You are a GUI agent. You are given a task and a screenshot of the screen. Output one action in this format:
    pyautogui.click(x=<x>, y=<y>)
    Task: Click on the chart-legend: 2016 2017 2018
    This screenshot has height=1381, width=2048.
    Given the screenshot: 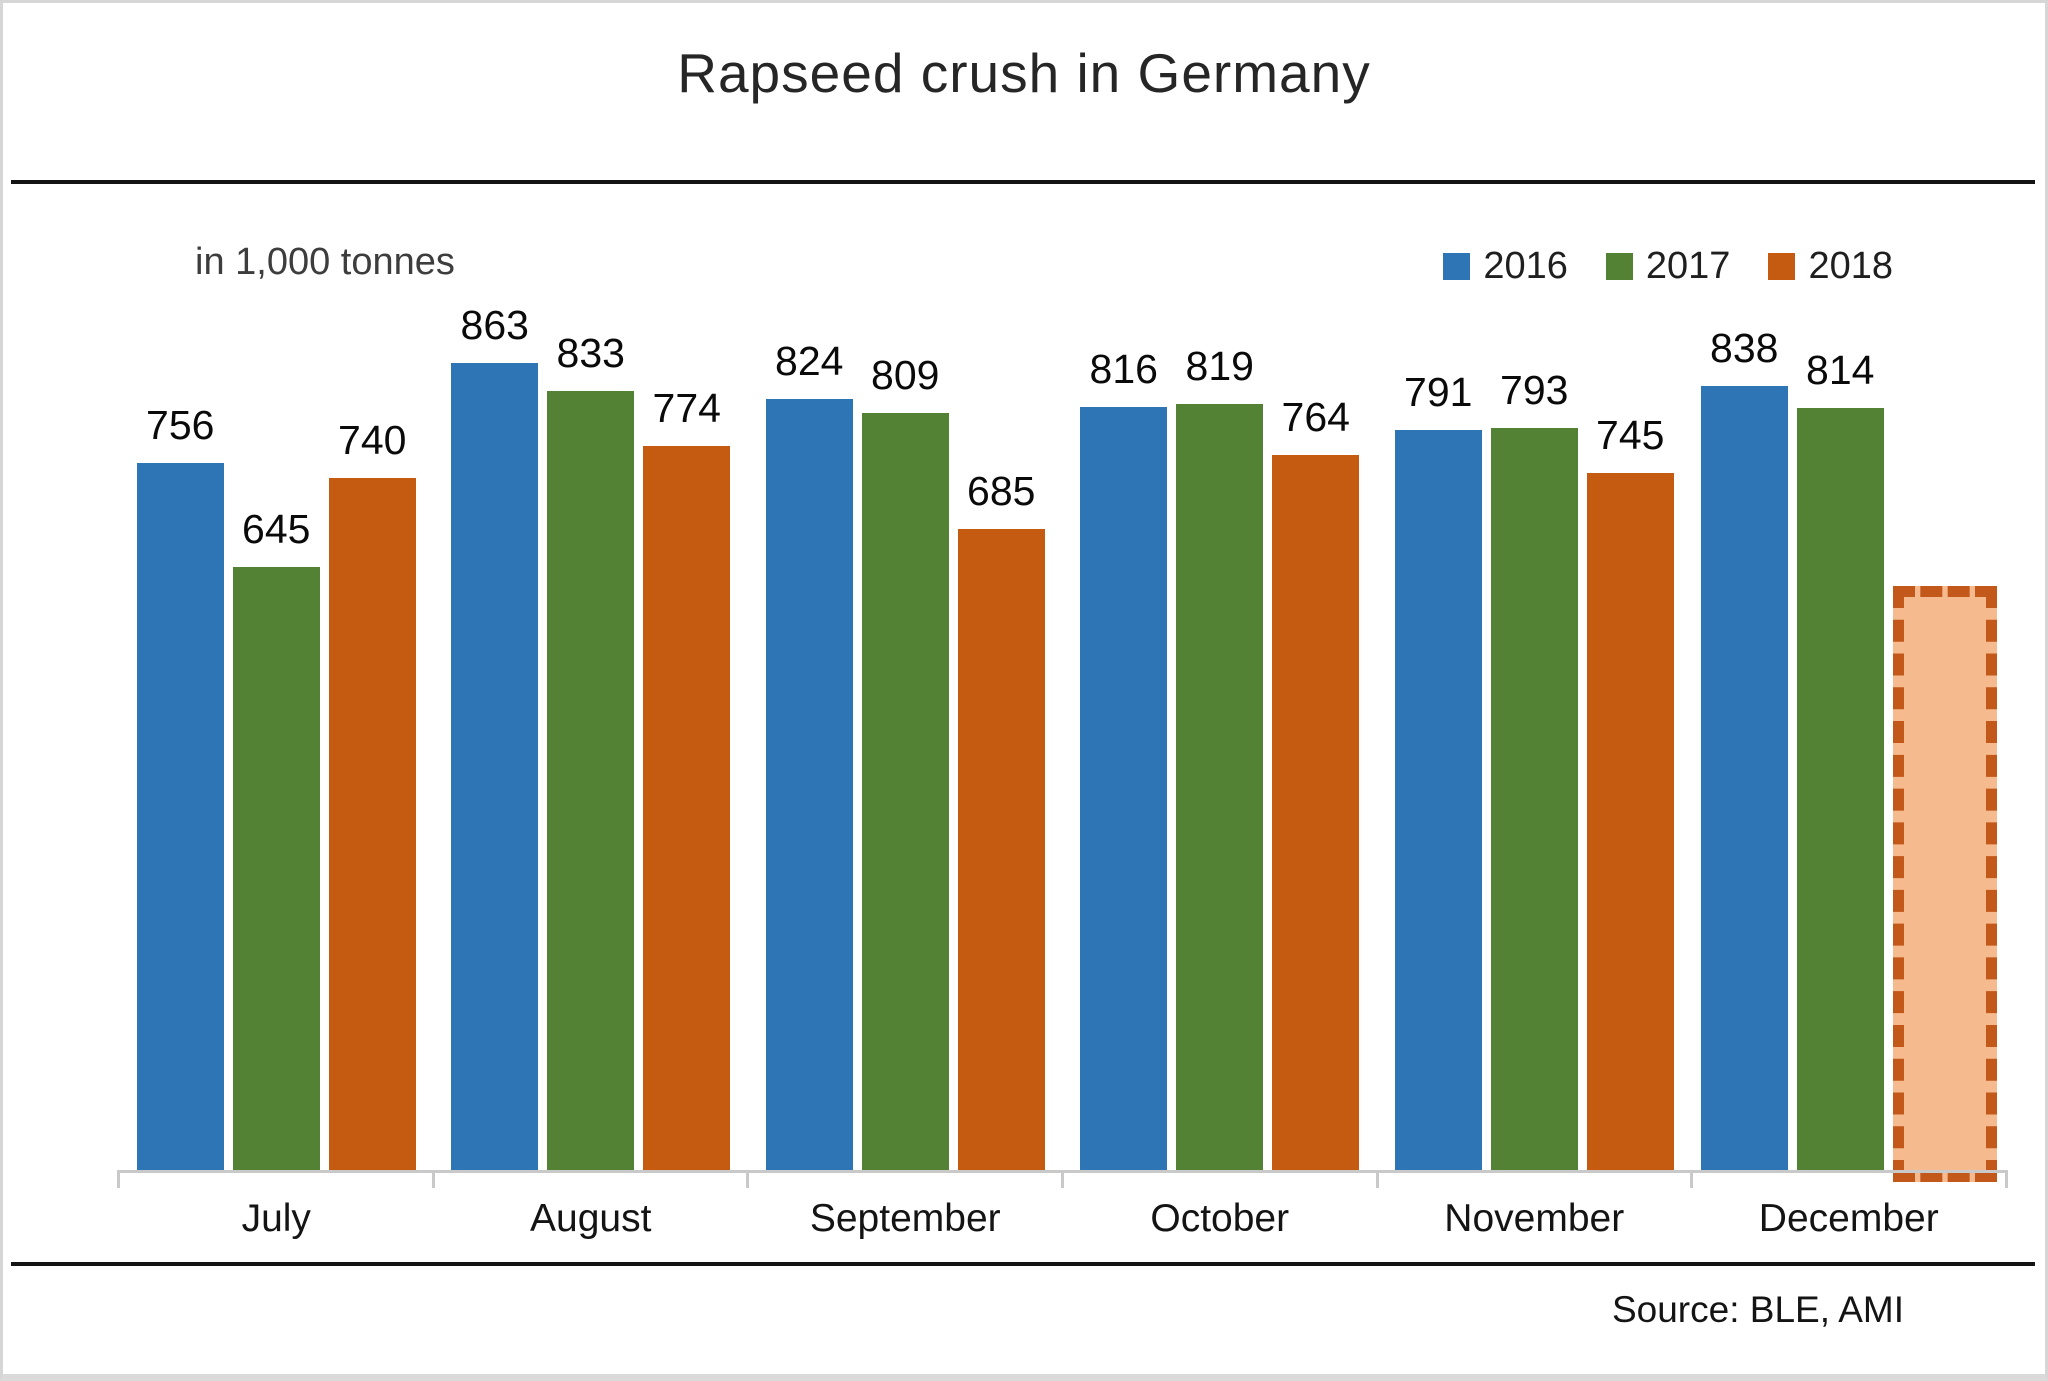 What is the action you would take?
    pyautogui.click(x=1668, y=266)
    